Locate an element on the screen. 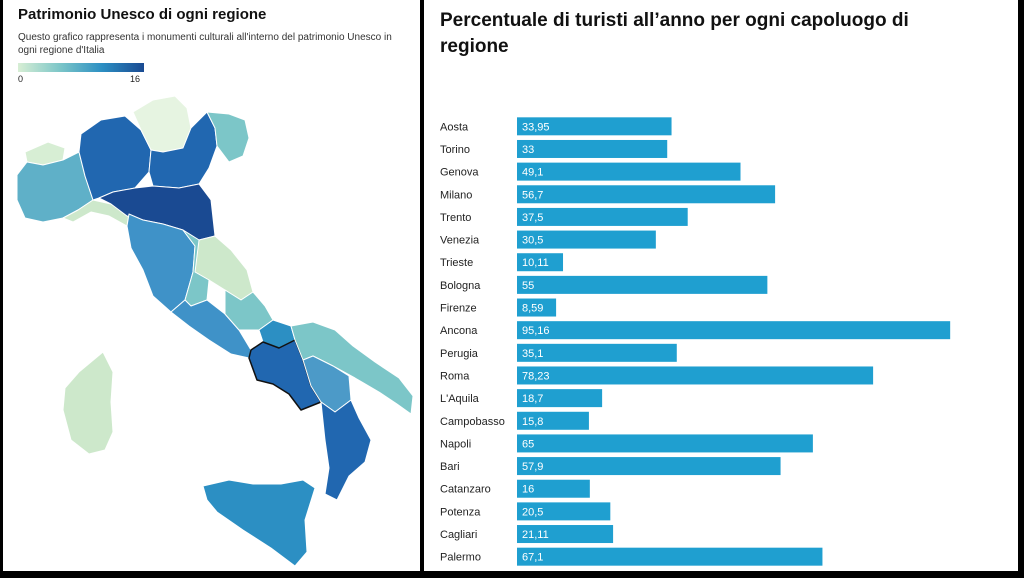 Image resolution: width=1024 pixels, height=578 pixels. bar-value-label: 33 is located at coordinates (528, 150).